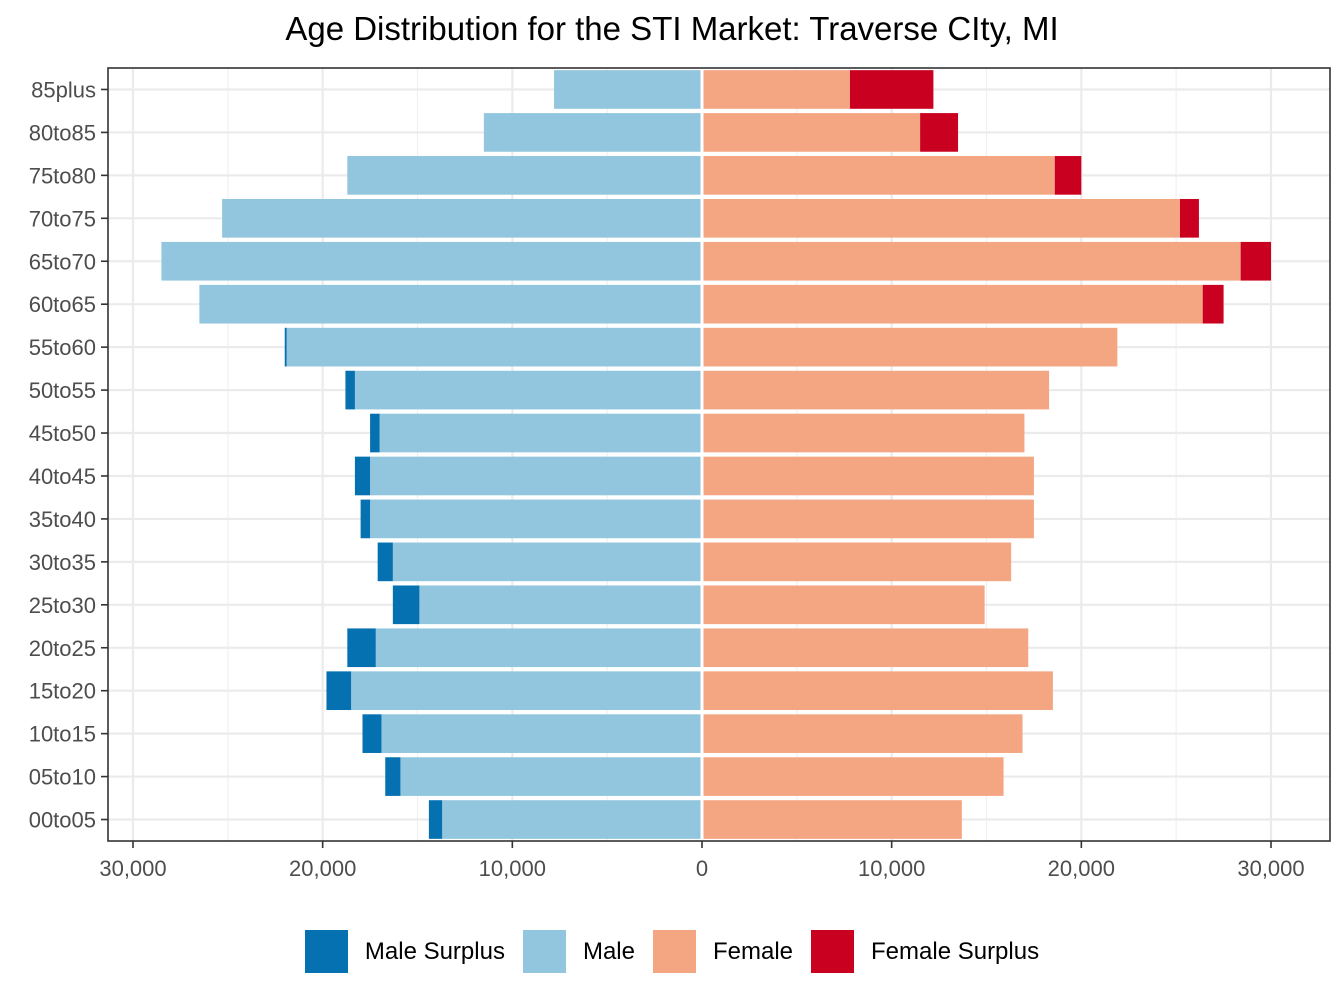 This screenshot has width=1344, height=1008. I want to click on bar-male-surplus-15to20, so click(339, 691).